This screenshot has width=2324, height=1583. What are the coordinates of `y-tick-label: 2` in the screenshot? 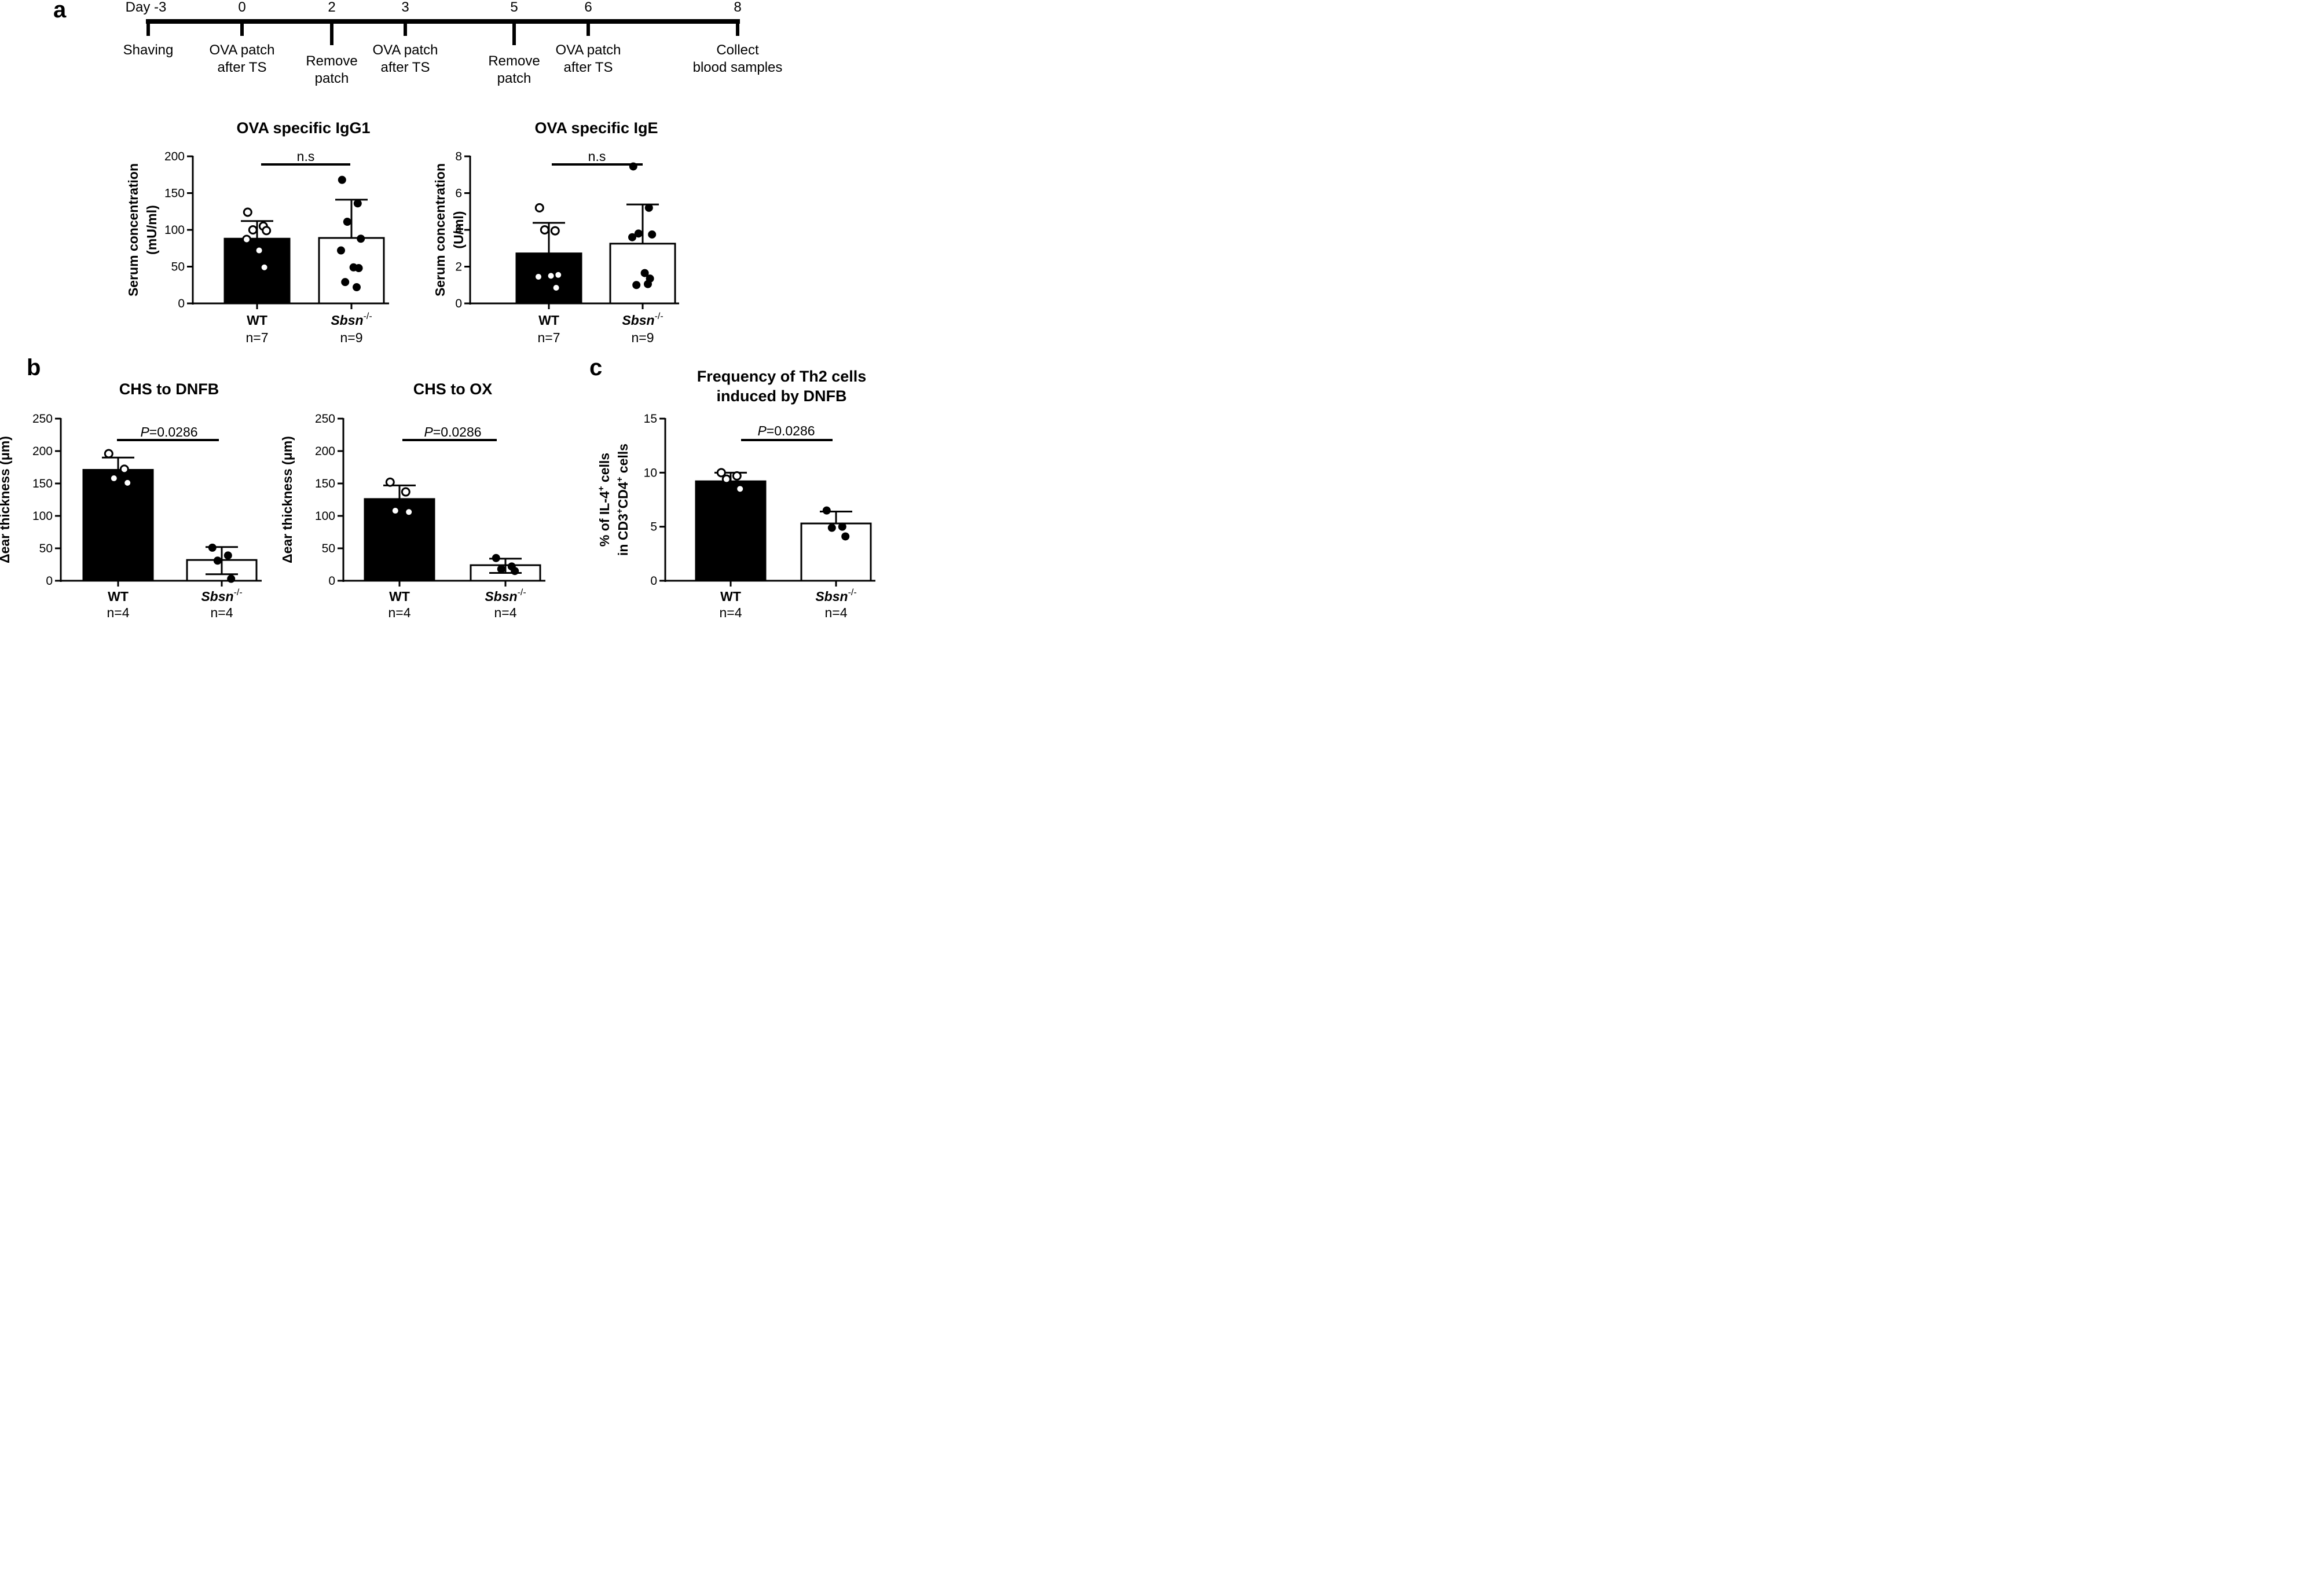 It's located at (459, 267).